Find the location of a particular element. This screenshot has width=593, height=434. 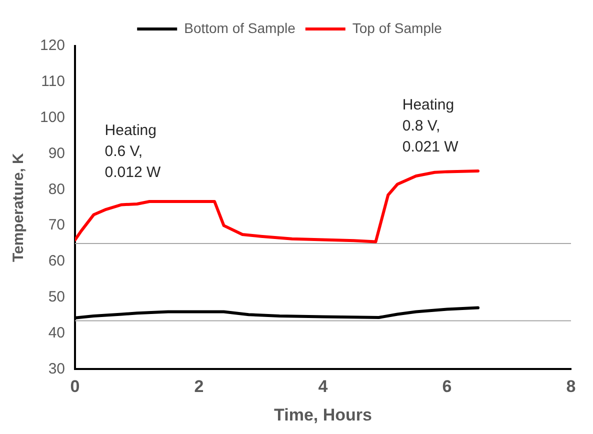

annotation: Heating 0.8 V, 0.021 W is located at coordinates (431, 126).